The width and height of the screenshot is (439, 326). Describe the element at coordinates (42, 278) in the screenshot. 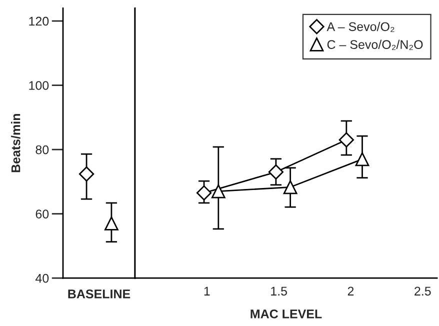

I see `y-tick-label: 40` at that location.